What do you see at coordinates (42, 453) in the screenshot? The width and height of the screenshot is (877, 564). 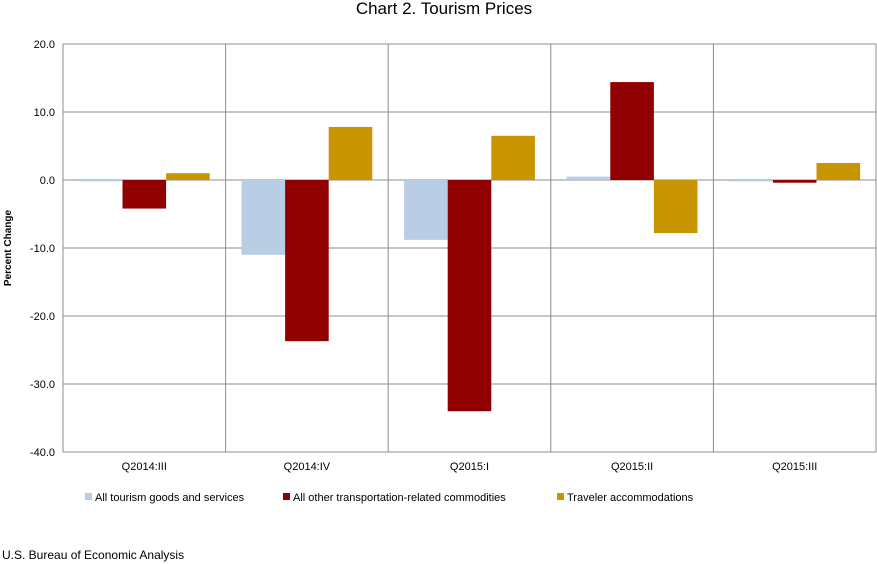 I see `y-tick-label: -40.0` at bounding box center [42, 453].